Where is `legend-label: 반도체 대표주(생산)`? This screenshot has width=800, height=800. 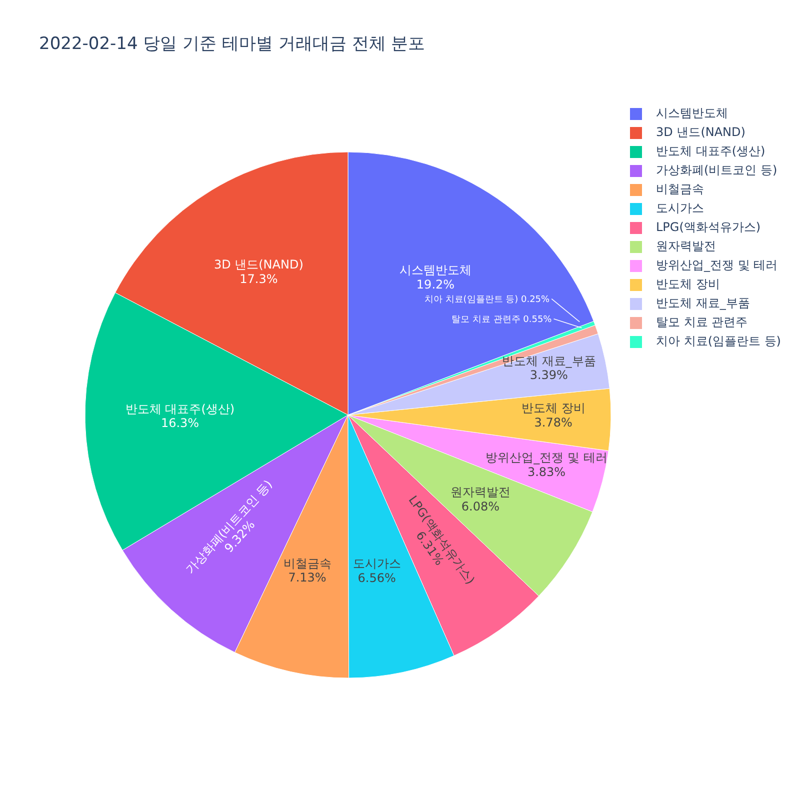 legend-label: 반도체 대표주(생산) is located at coordinates (711, 151).